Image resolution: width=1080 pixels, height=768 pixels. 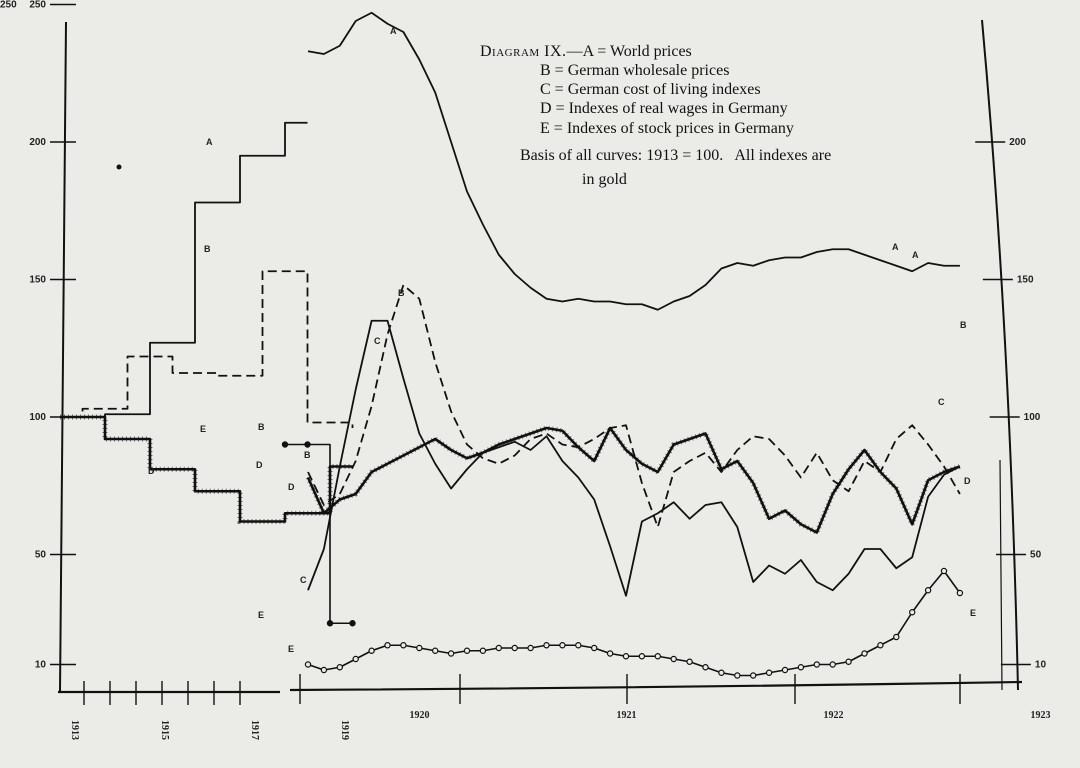 I want to click on annual-series-b-line, so click(x=207, y=349).